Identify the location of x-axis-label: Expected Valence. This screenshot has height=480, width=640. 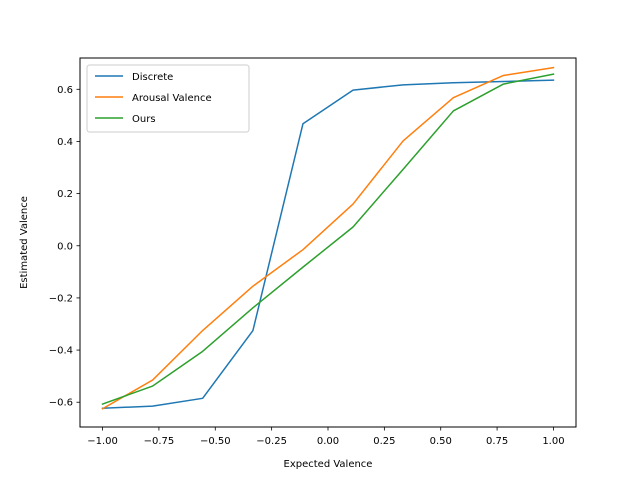
(328, 464).